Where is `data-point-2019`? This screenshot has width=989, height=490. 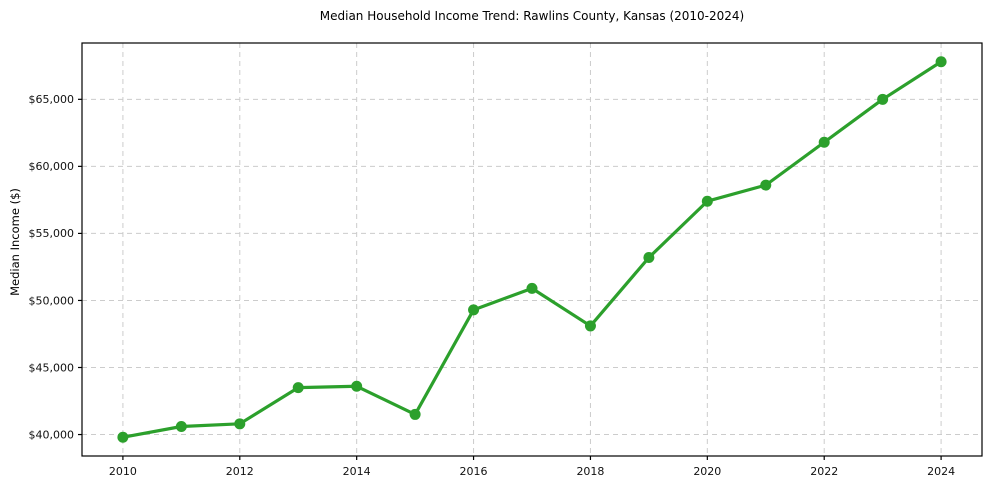 data-point-2019 is located at coordinates (649, 258).